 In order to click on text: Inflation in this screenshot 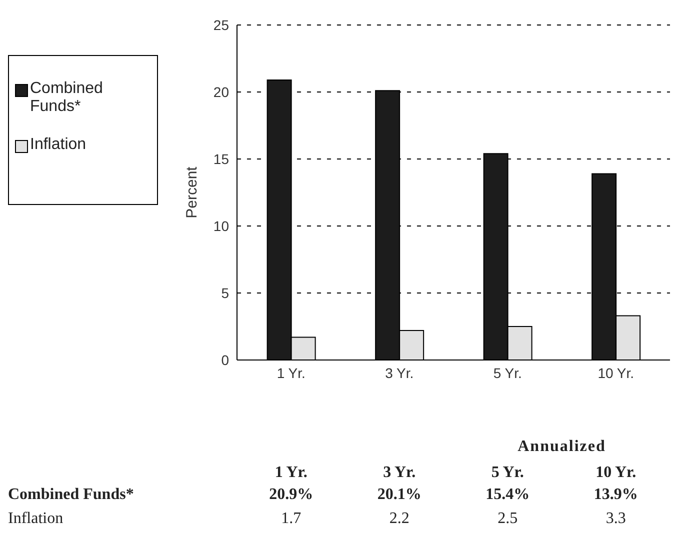, I will do `click(36, 518)`.